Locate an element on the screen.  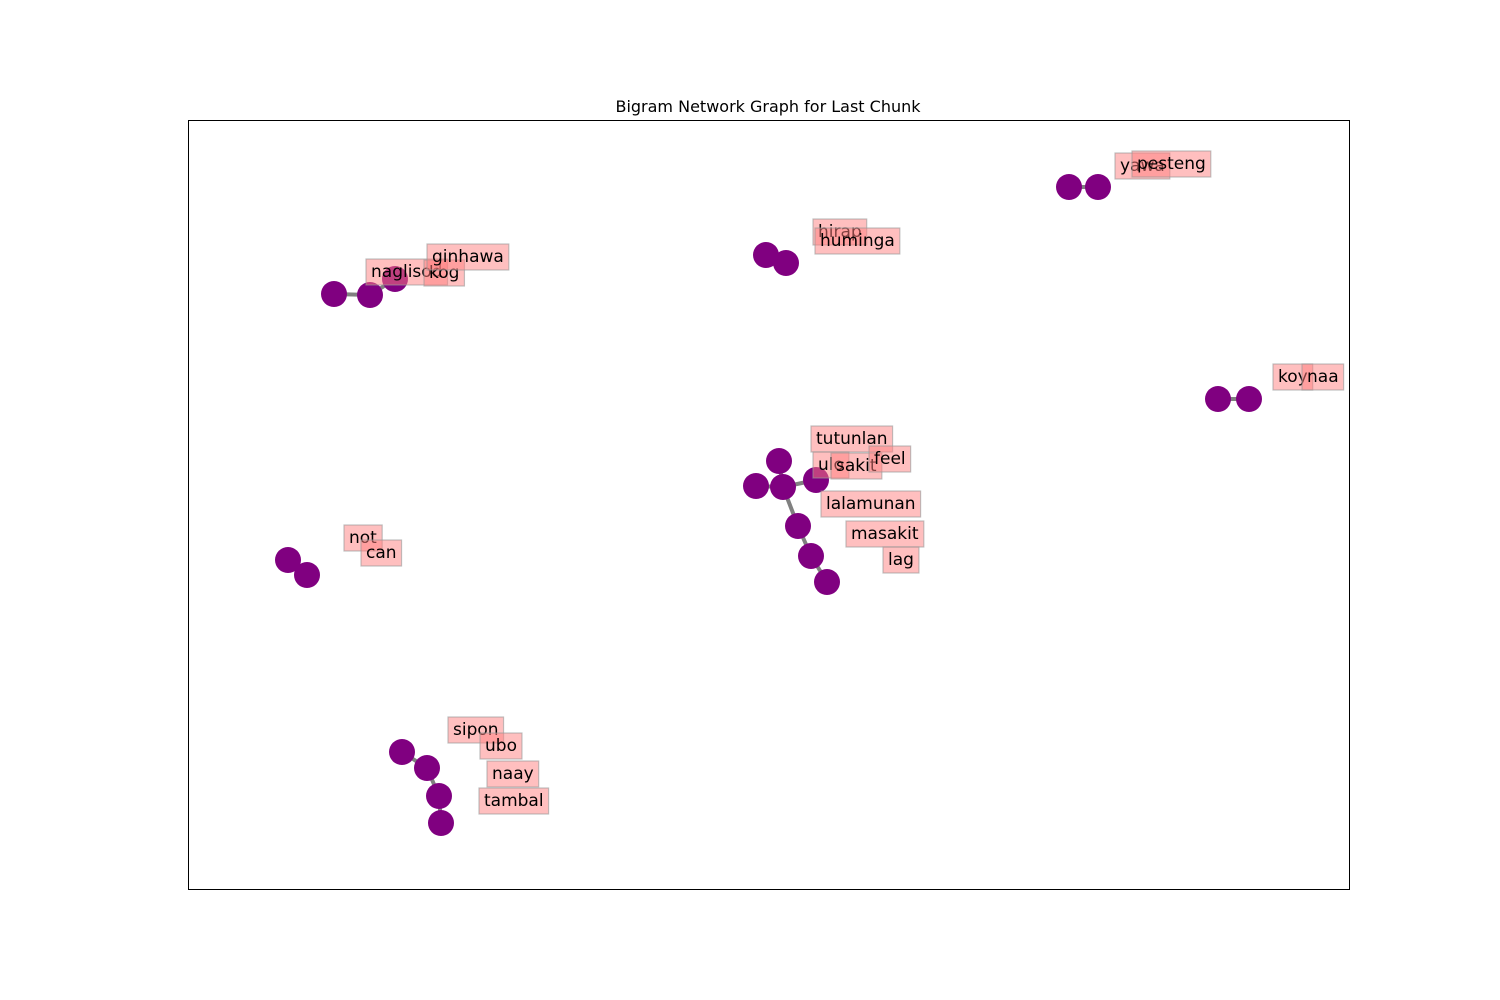
label-text-can: can is located at coordinates (381, 553).